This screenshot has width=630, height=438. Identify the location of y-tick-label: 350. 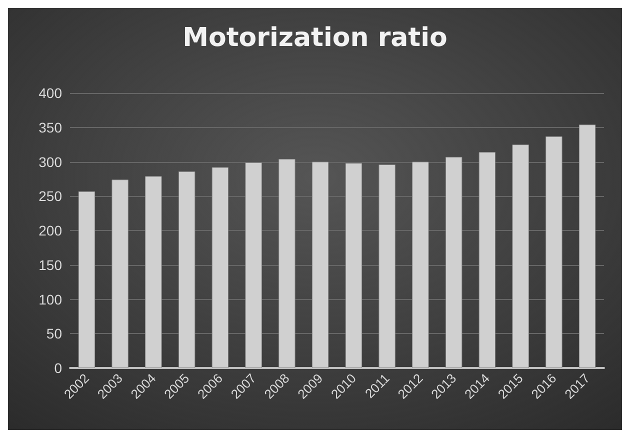
(50, 127).